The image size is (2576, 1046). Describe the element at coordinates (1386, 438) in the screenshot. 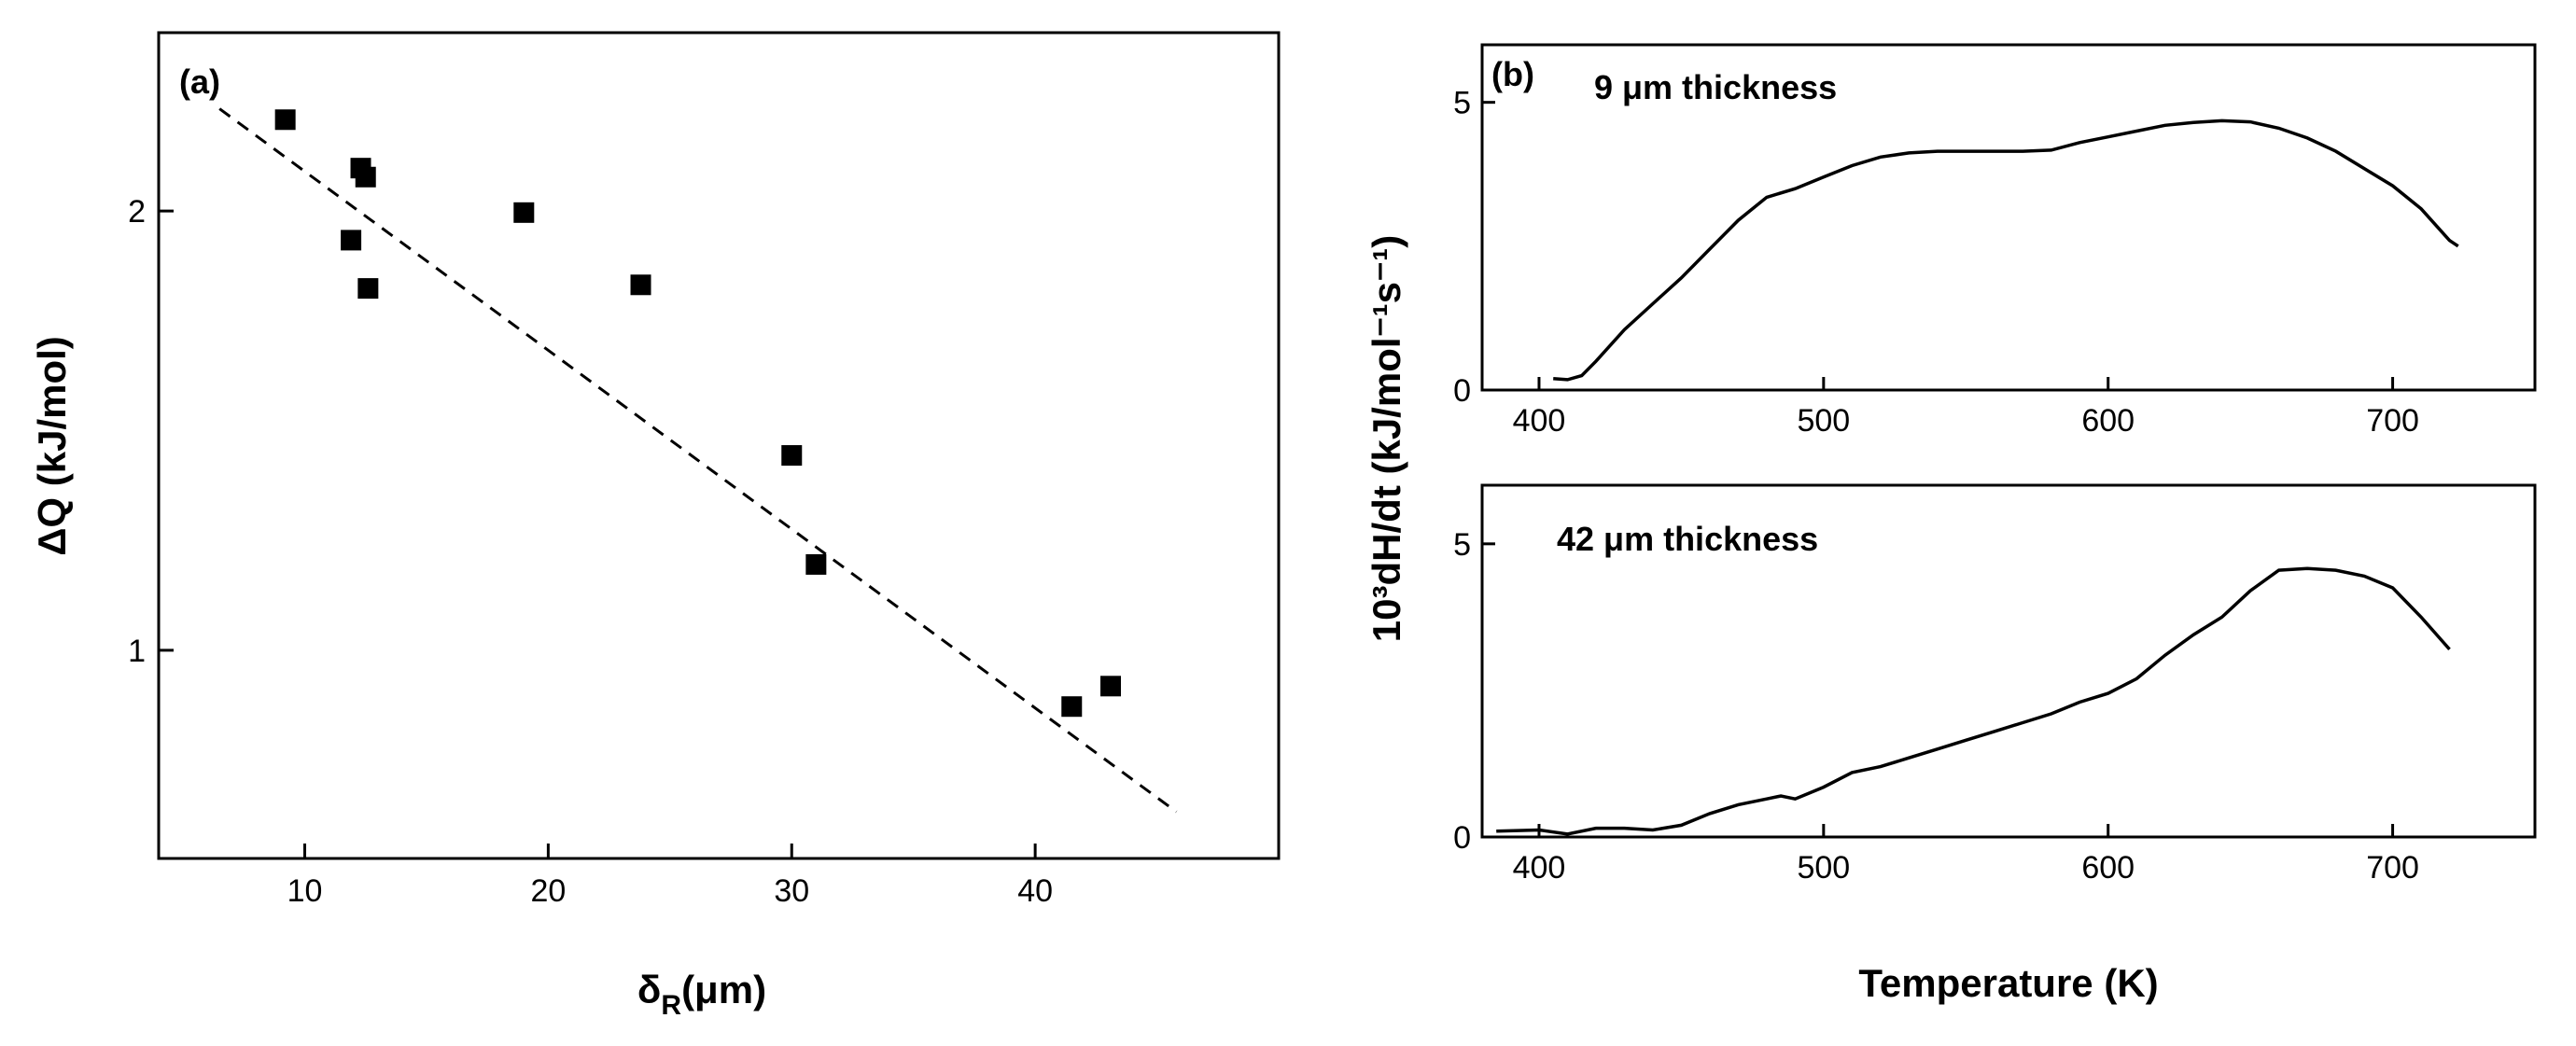

I see `panel-b-ylabel: 10³dH/dt (kJ/mol⁻¹s⁻¹)` at that location.